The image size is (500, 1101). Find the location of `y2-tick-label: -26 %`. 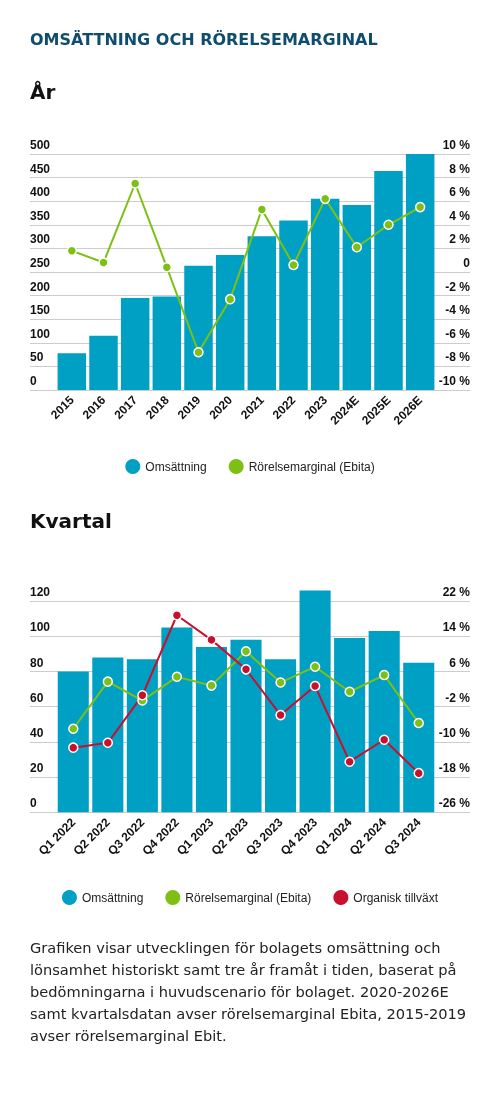

y2-tick-label: -26 % is located at coordinates (454, 803).